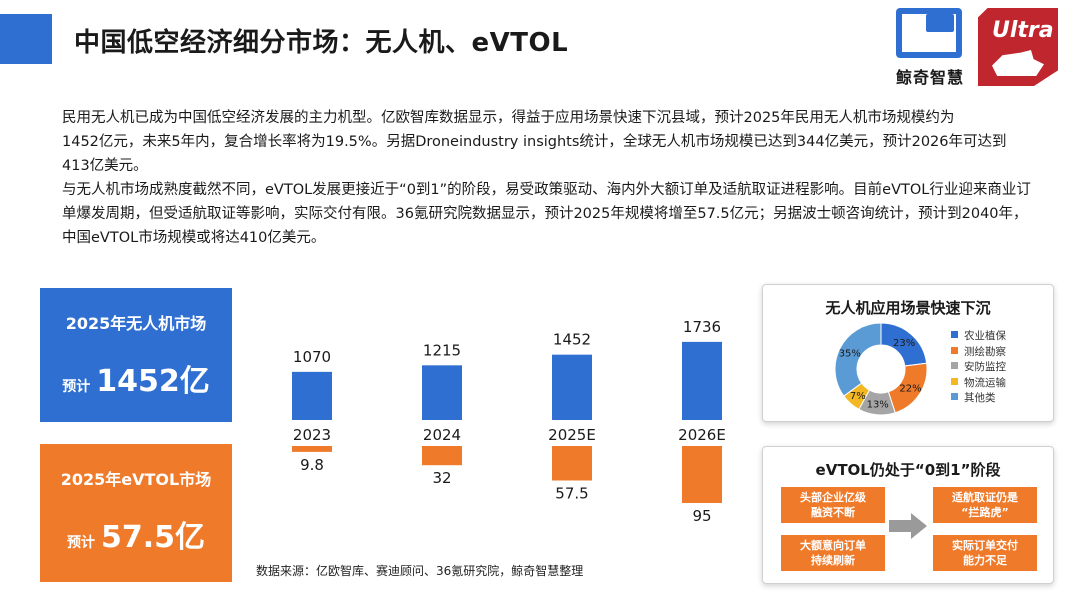 The width and height of the screenshot is (1080, 608). Describe the element at coordinates (312, 465) in the screenshot. I see `evtol-bar-label: 9.8` at that location.